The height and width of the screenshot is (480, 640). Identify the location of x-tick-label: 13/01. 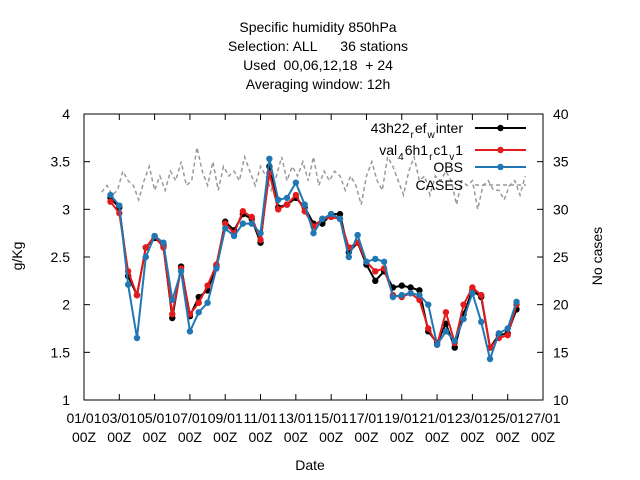
(295, 418).